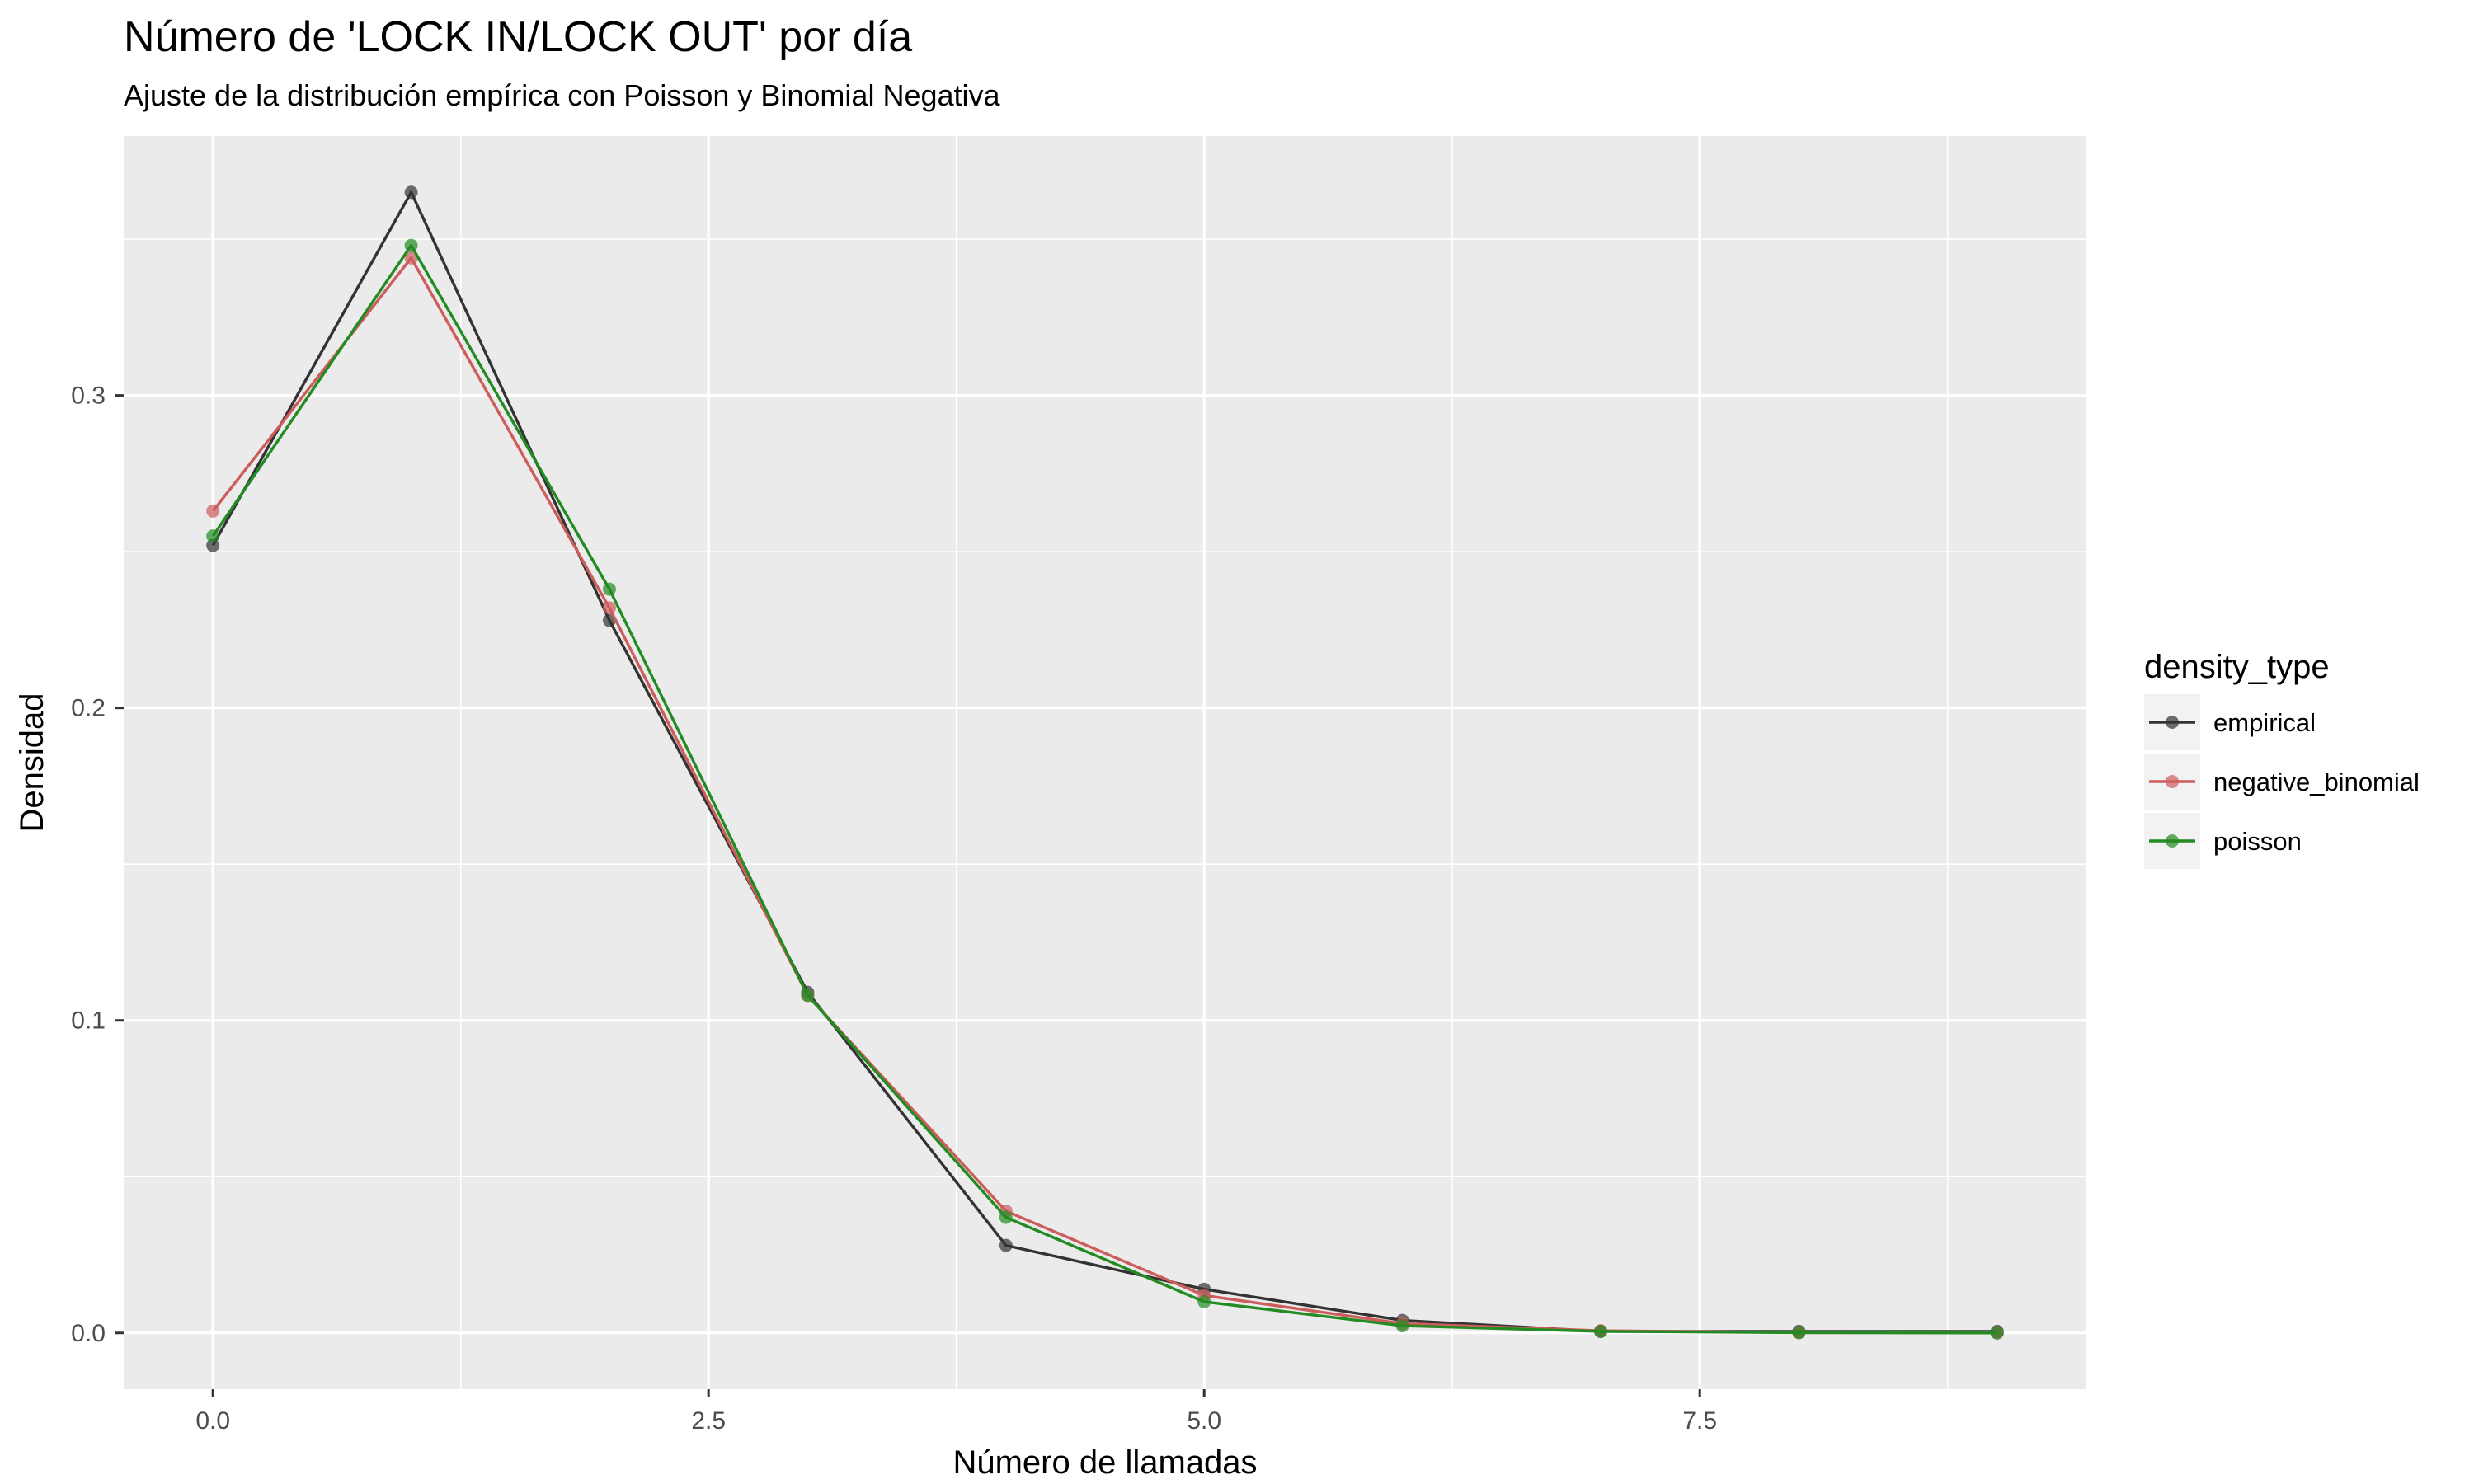 This screenshot has height=1484, width=2474. What do you see at coordinates (88, 708) in the screenshot?
I see `y-tick-label: 0.2` at bounding box center [88, 708].